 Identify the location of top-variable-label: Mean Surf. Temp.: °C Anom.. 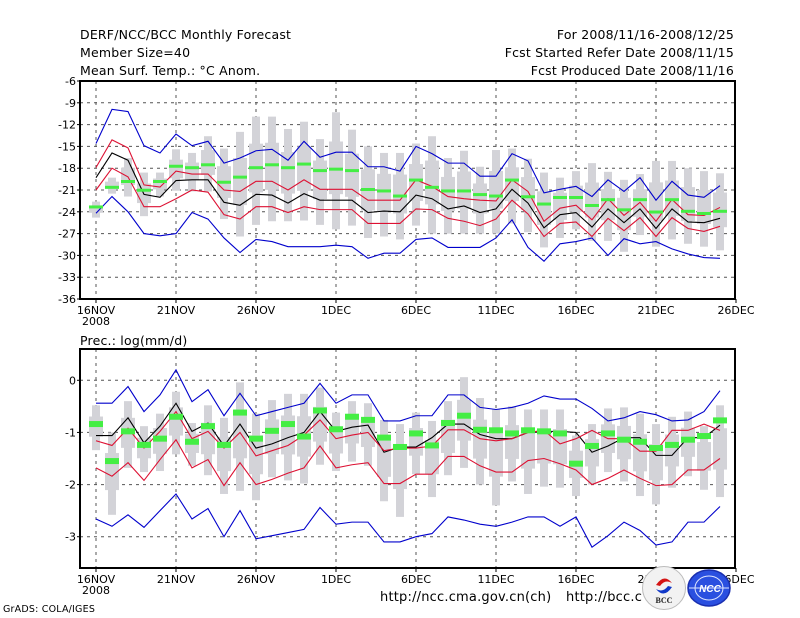
(170, 70).